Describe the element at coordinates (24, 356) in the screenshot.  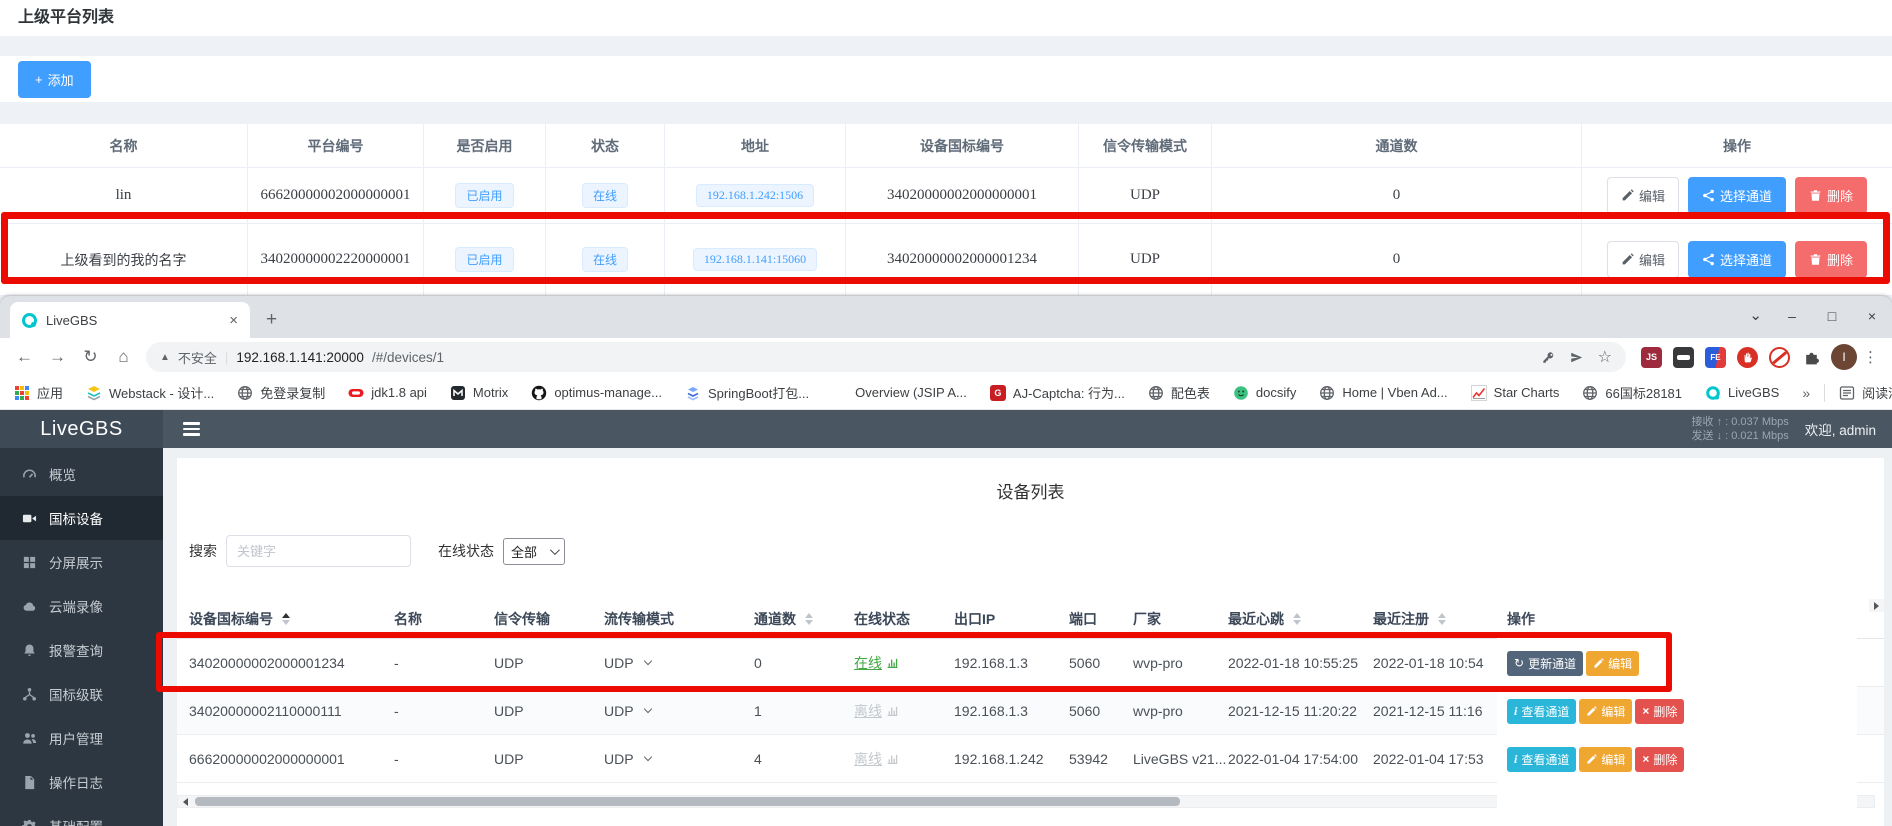
I see `back-icon: ←` at that location.